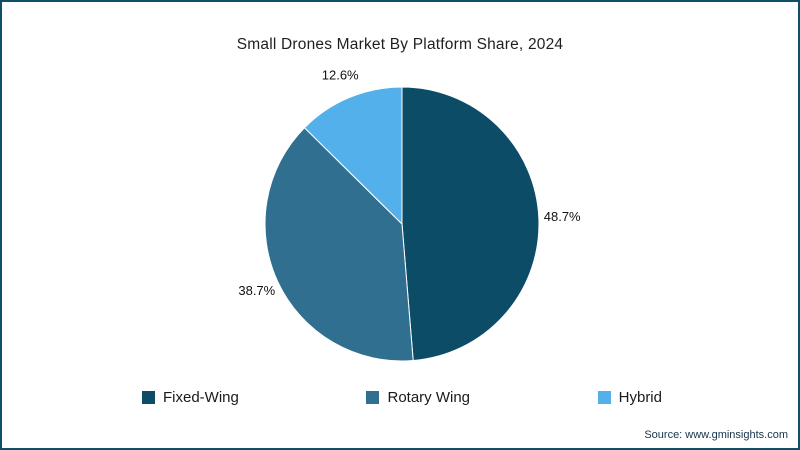 The height and width of the screenshot is (450, 800). I want to click on legend-label-hybrid: Hybrid, so click(640, 397).